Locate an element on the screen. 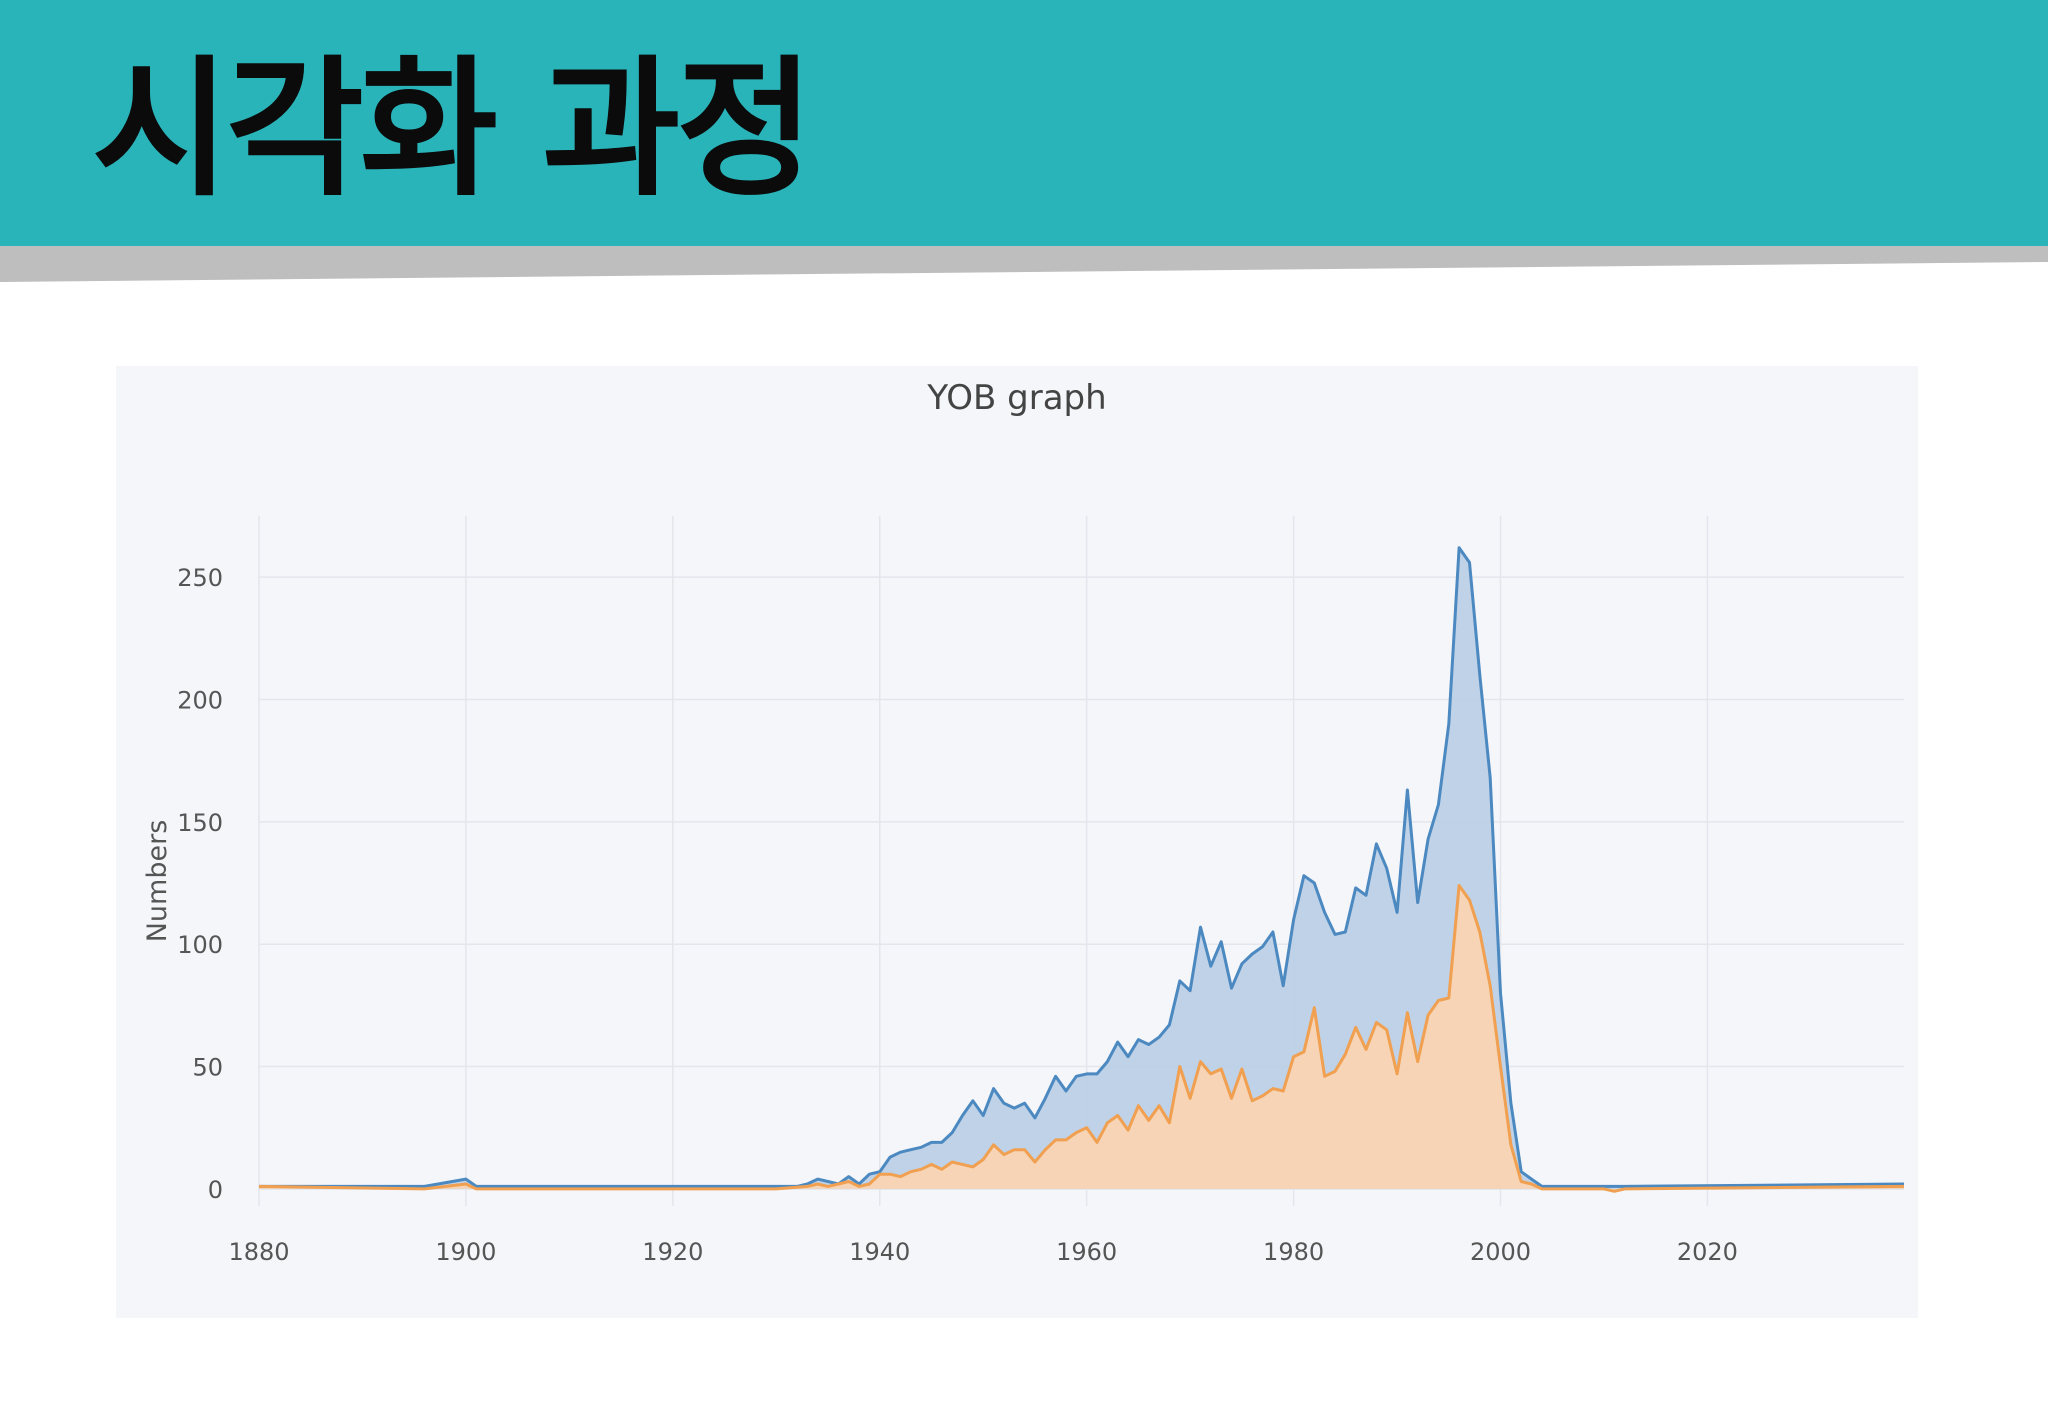 This screenshot has width=2048, height=1417. y-tick-label: 0 is located at coordinates (215, 1190).